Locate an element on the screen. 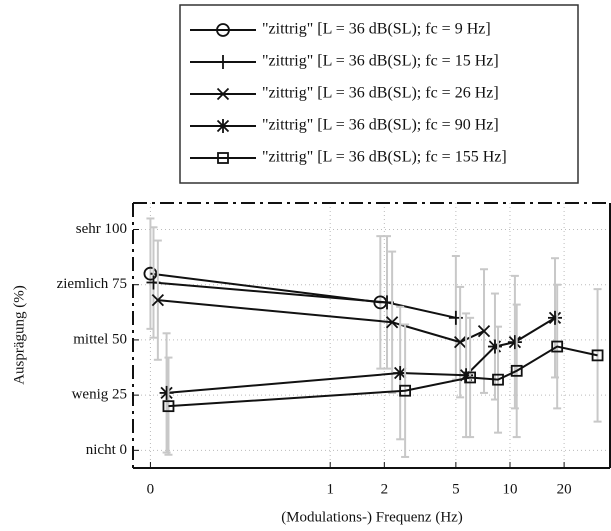  y-tick-label: wenig 25 is located at coordinates (99, 395).